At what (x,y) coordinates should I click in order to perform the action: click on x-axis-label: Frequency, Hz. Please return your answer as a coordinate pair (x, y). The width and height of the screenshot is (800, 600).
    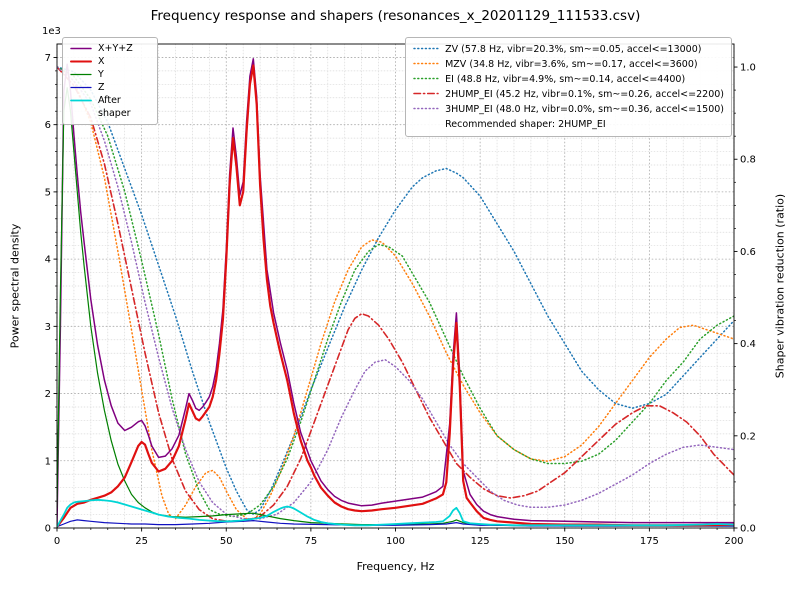
    Looking at the image, I should click on (395, 566).